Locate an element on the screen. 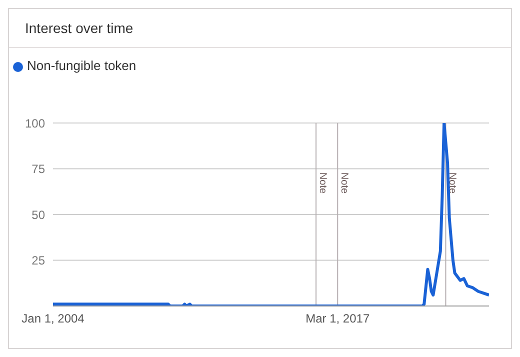  x-tick-label: Jan 1, 2004 is located at coordinates (53, 319).